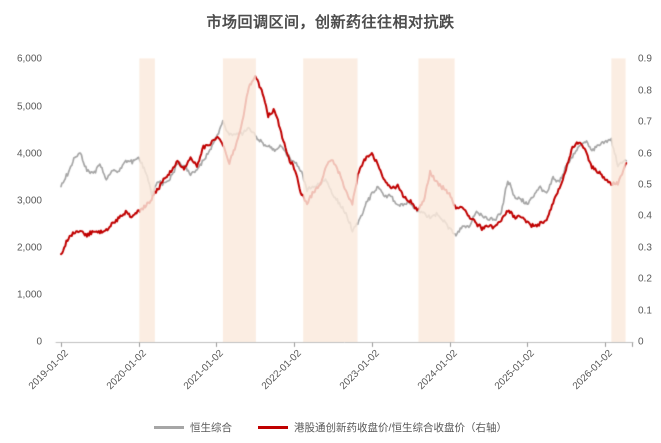 This screenshot has height=443, width=661. I want to click on left-axis-label: 4,000, so click(29, 154).